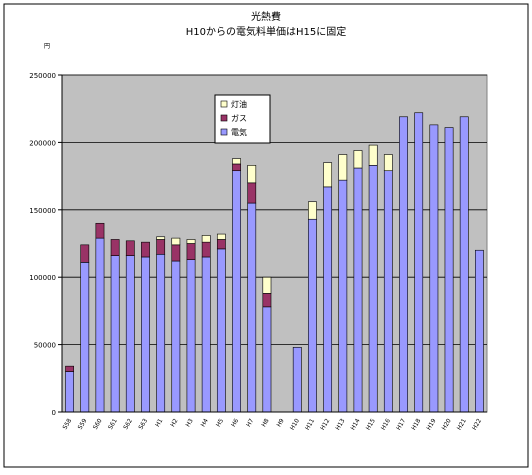 The width and height of the screenshot is (532, 475). I want to click on x-tick-label: S59, so click(83, 424).